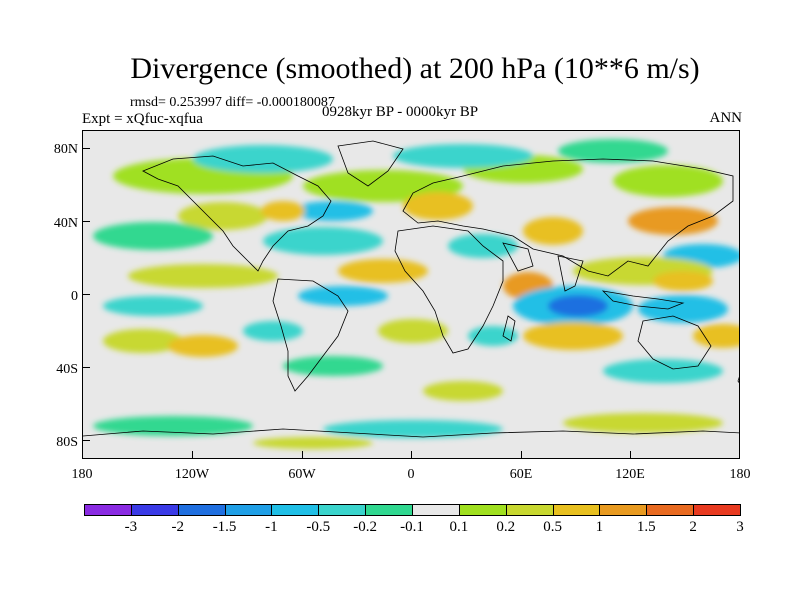 This screenshot has width=800, height=600. I want to click on experiment-label: Expt = xQfuc-xqfua, so click(142, 119).